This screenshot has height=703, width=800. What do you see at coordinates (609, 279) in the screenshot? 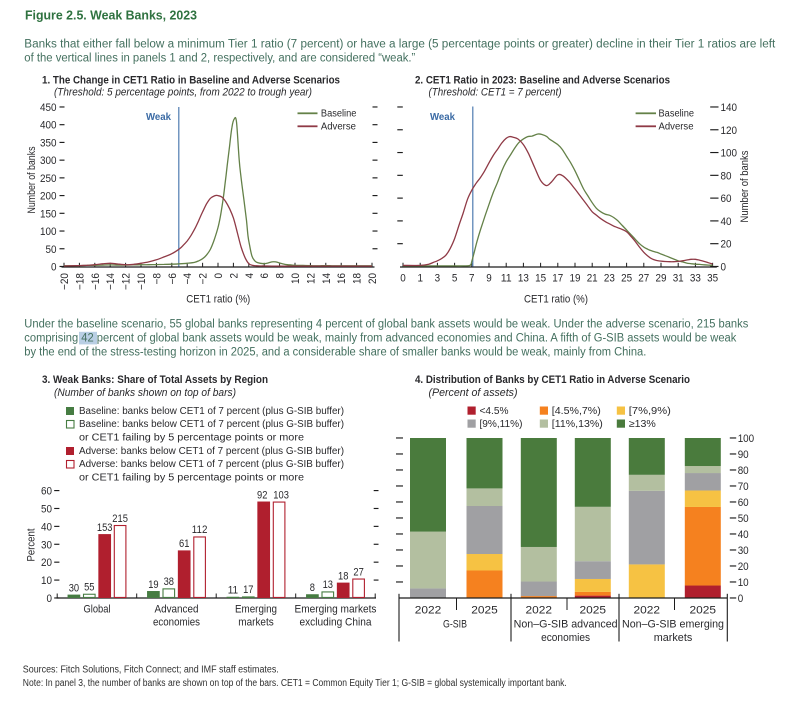
I see `svg-text: 23` at bounding box center [609, 279].